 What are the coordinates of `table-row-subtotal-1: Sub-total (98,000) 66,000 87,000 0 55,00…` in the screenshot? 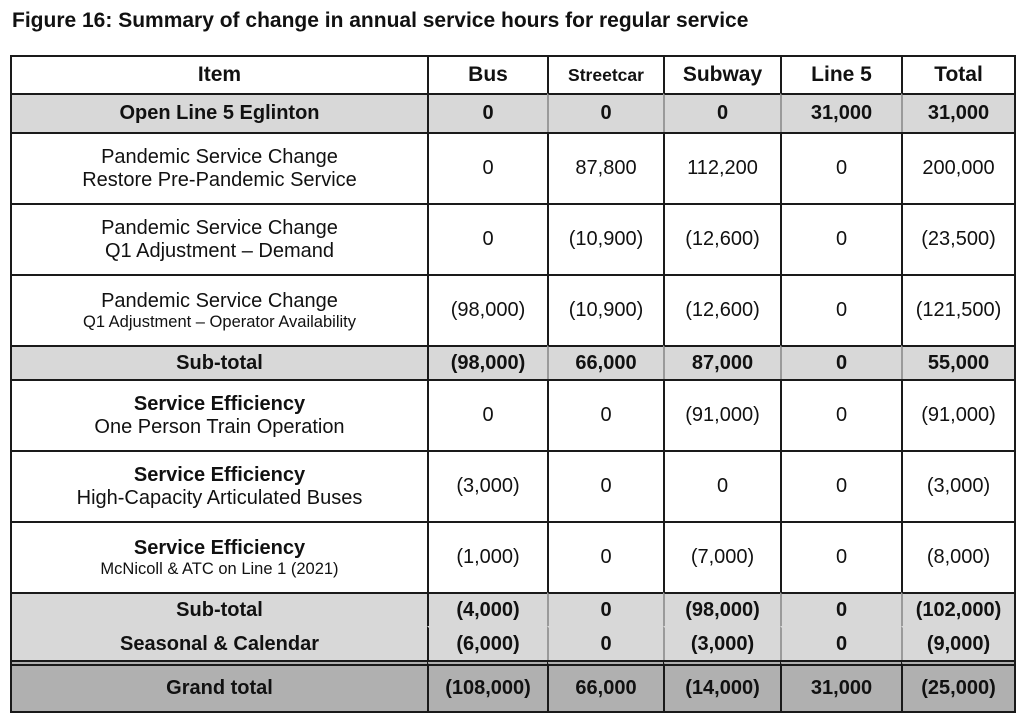 It's located at (513, 362).